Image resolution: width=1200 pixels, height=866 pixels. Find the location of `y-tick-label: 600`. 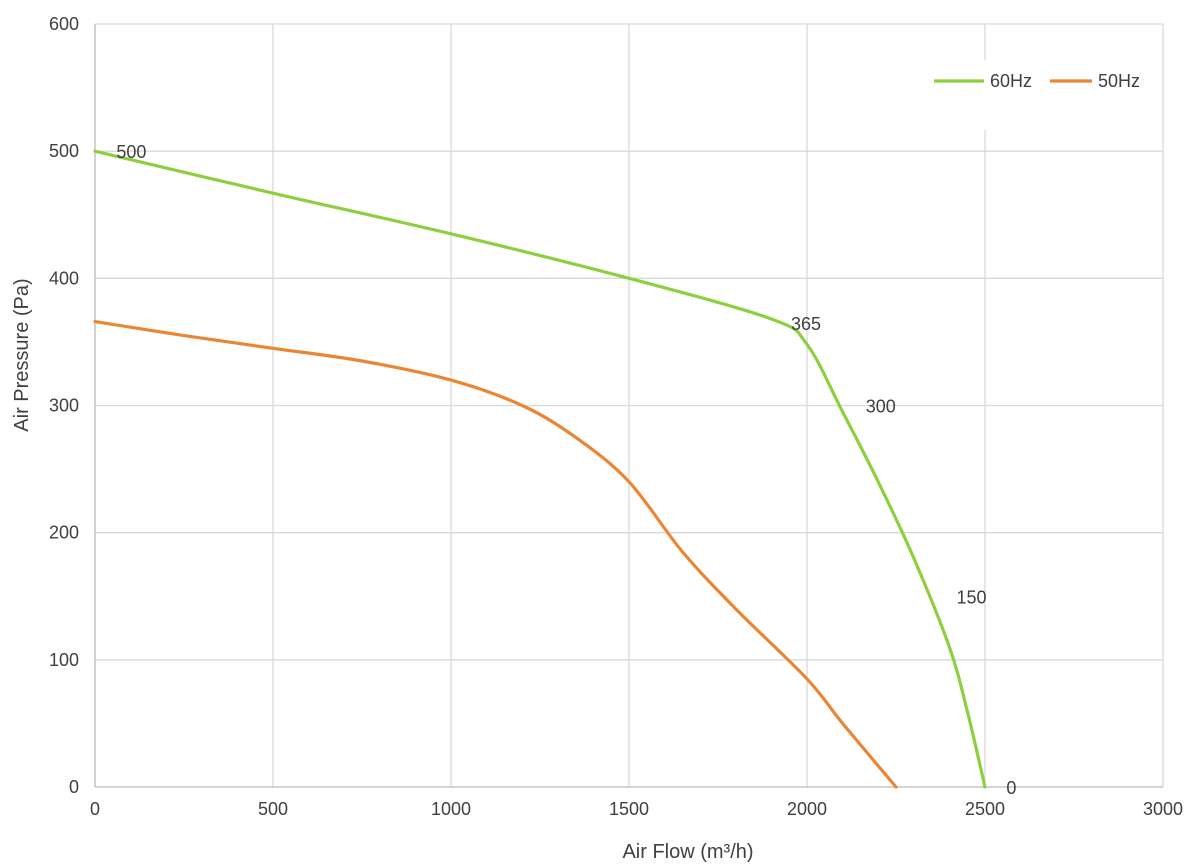

y-tick-label: 600 is located at coordinates (64, 24).